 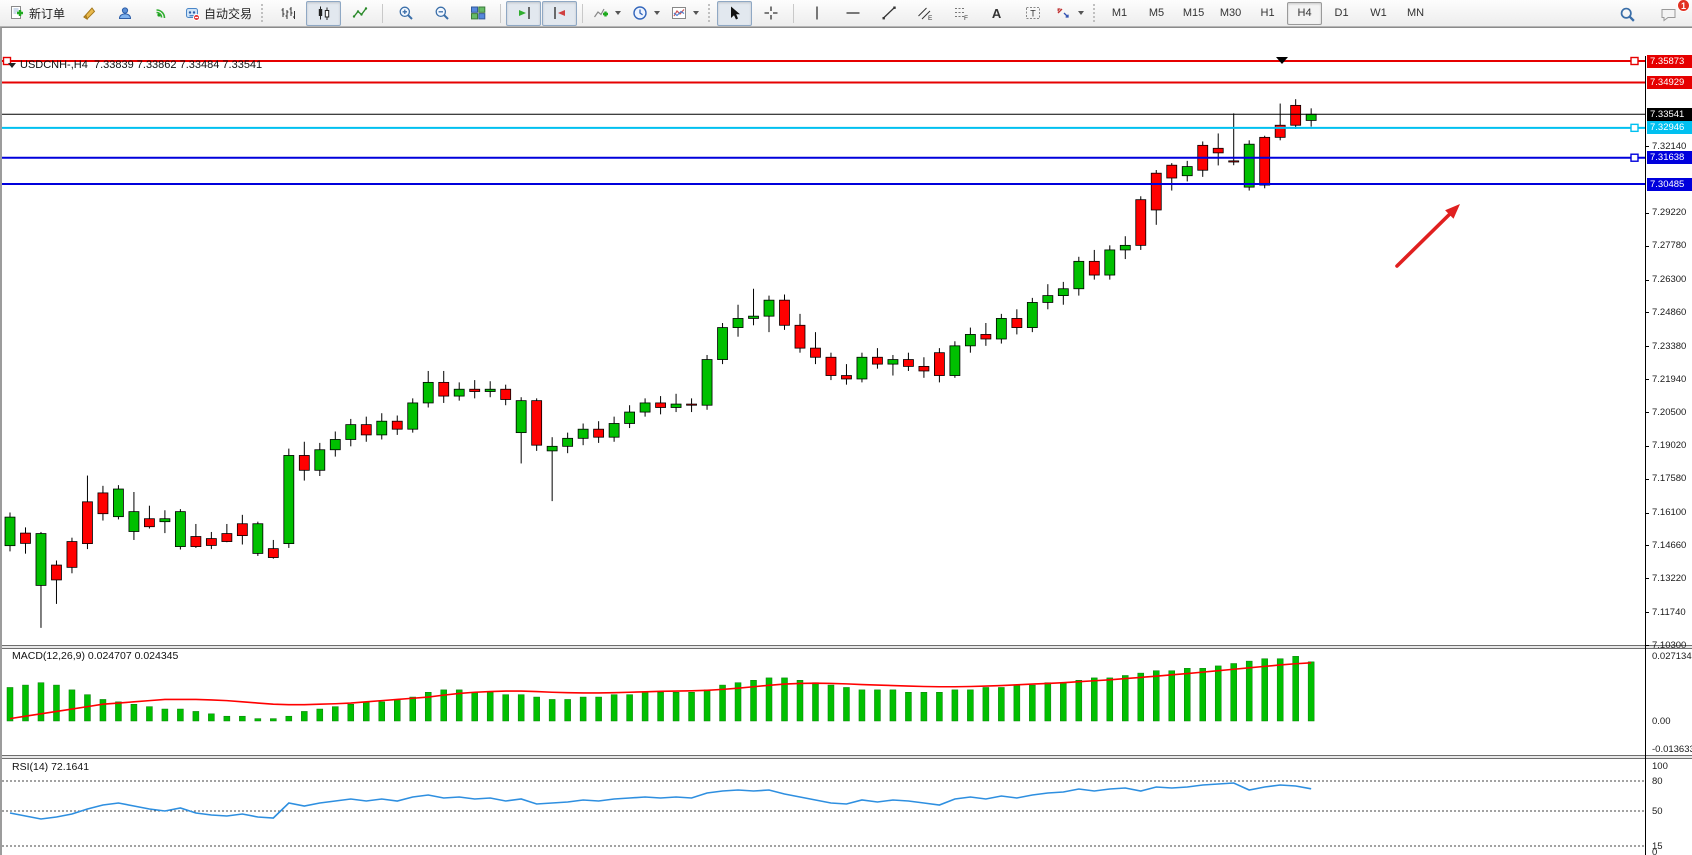 I want to click on crosshair-tool-button, so click(x=770, y=13).